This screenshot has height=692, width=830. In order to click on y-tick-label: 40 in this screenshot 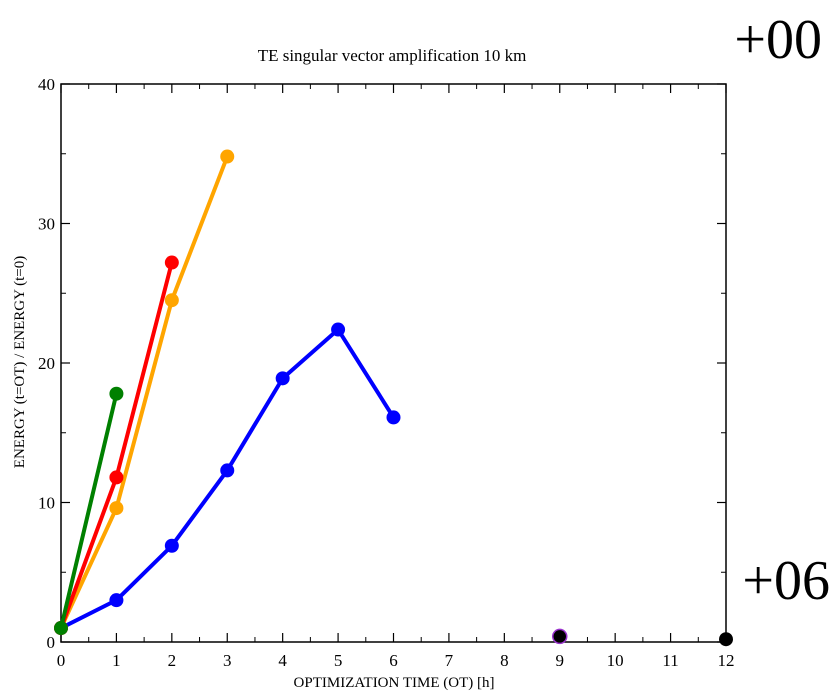, I will do `click(46, 84)`.